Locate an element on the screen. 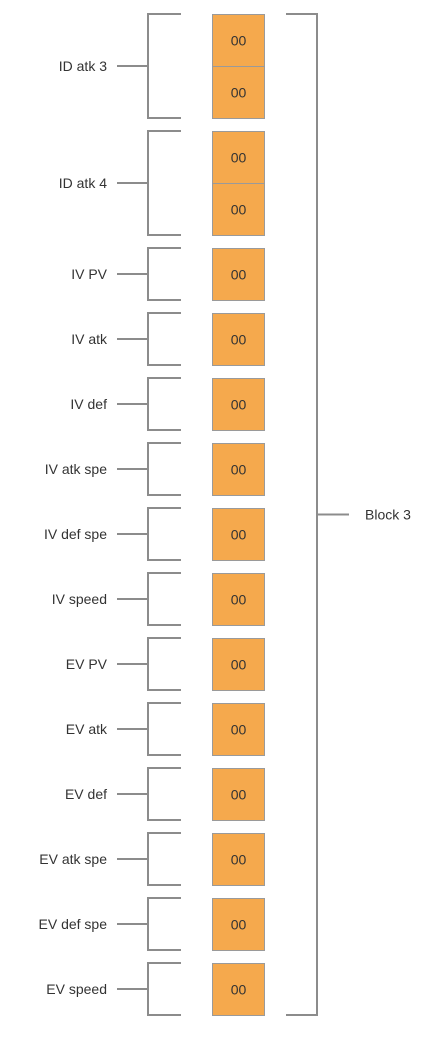 The width and height of the screenshot is (435, 1037). field-group: EV atk spe 00 is located at coordinates (152, 859).